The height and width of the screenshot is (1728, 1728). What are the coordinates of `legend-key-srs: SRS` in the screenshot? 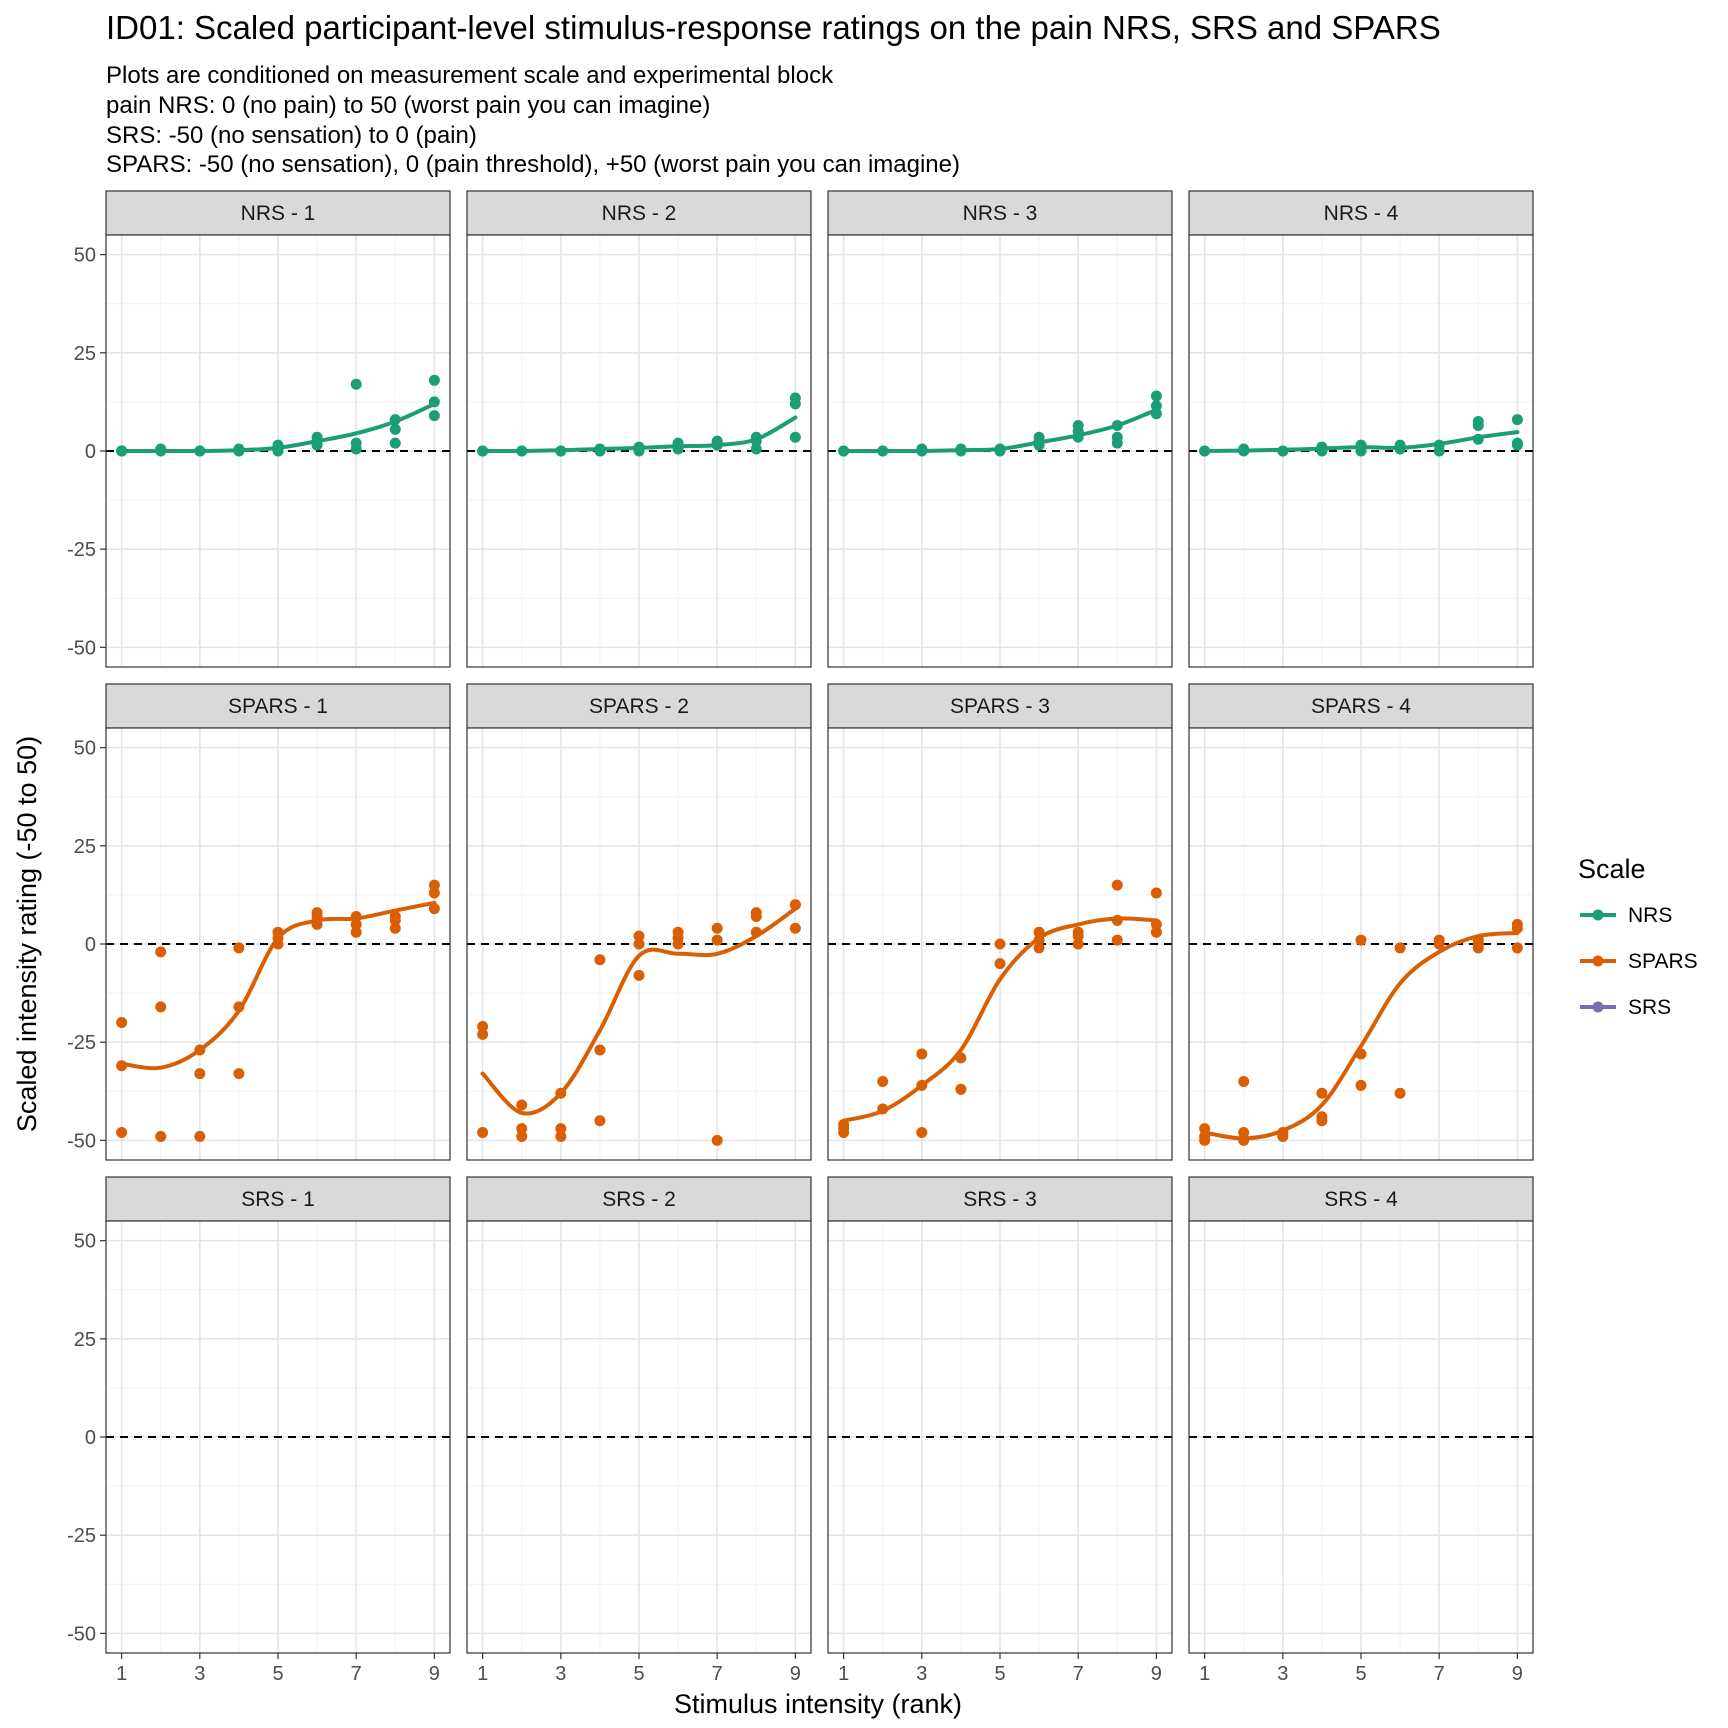 It's located at (1625, 1007).